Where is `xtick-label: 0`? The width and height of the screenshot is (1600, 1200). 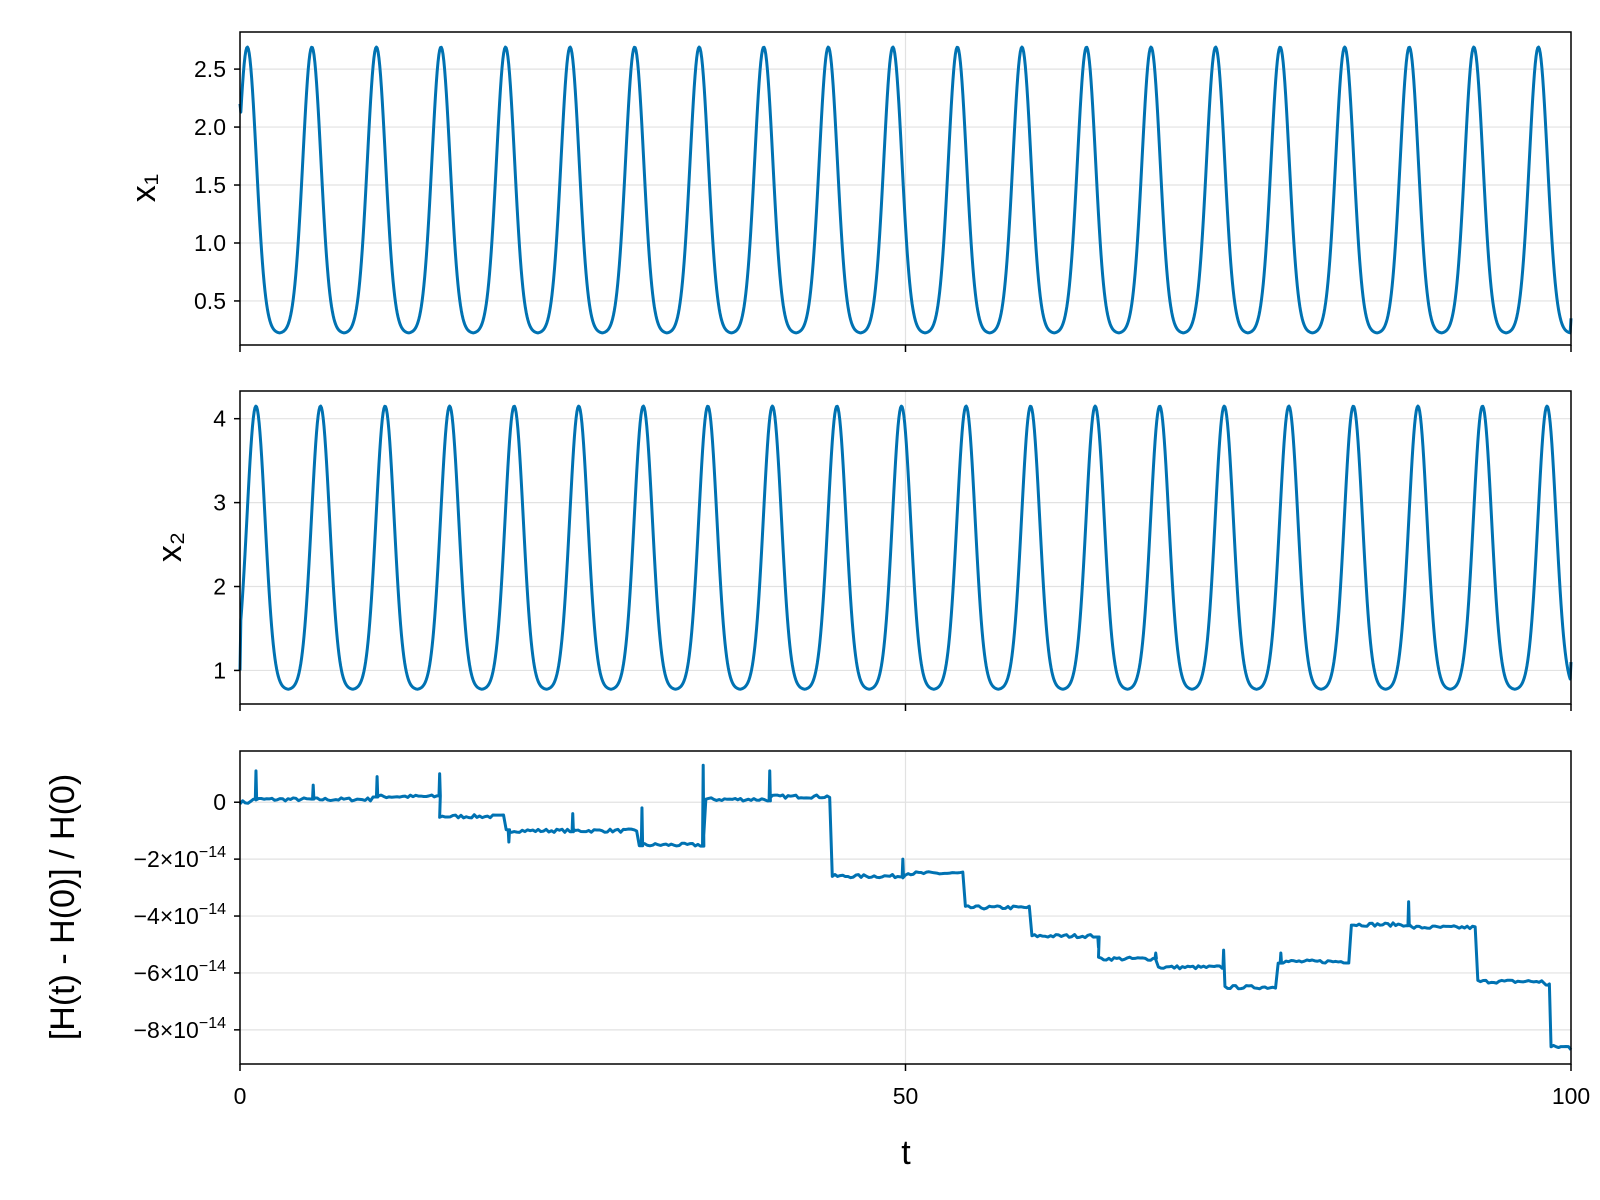
xtick-label: 0 is located at coordinates (240, 1096).